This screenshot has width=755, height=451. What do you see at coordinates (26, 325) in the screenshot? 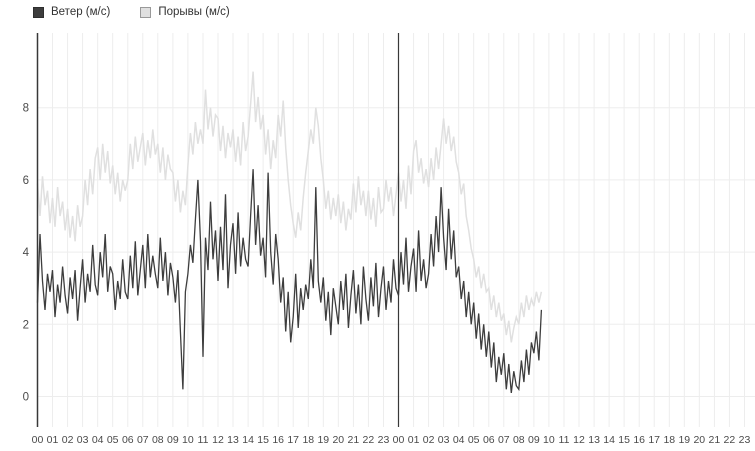
I see `y-tick-label: 2` at bounding box center [26, 325].